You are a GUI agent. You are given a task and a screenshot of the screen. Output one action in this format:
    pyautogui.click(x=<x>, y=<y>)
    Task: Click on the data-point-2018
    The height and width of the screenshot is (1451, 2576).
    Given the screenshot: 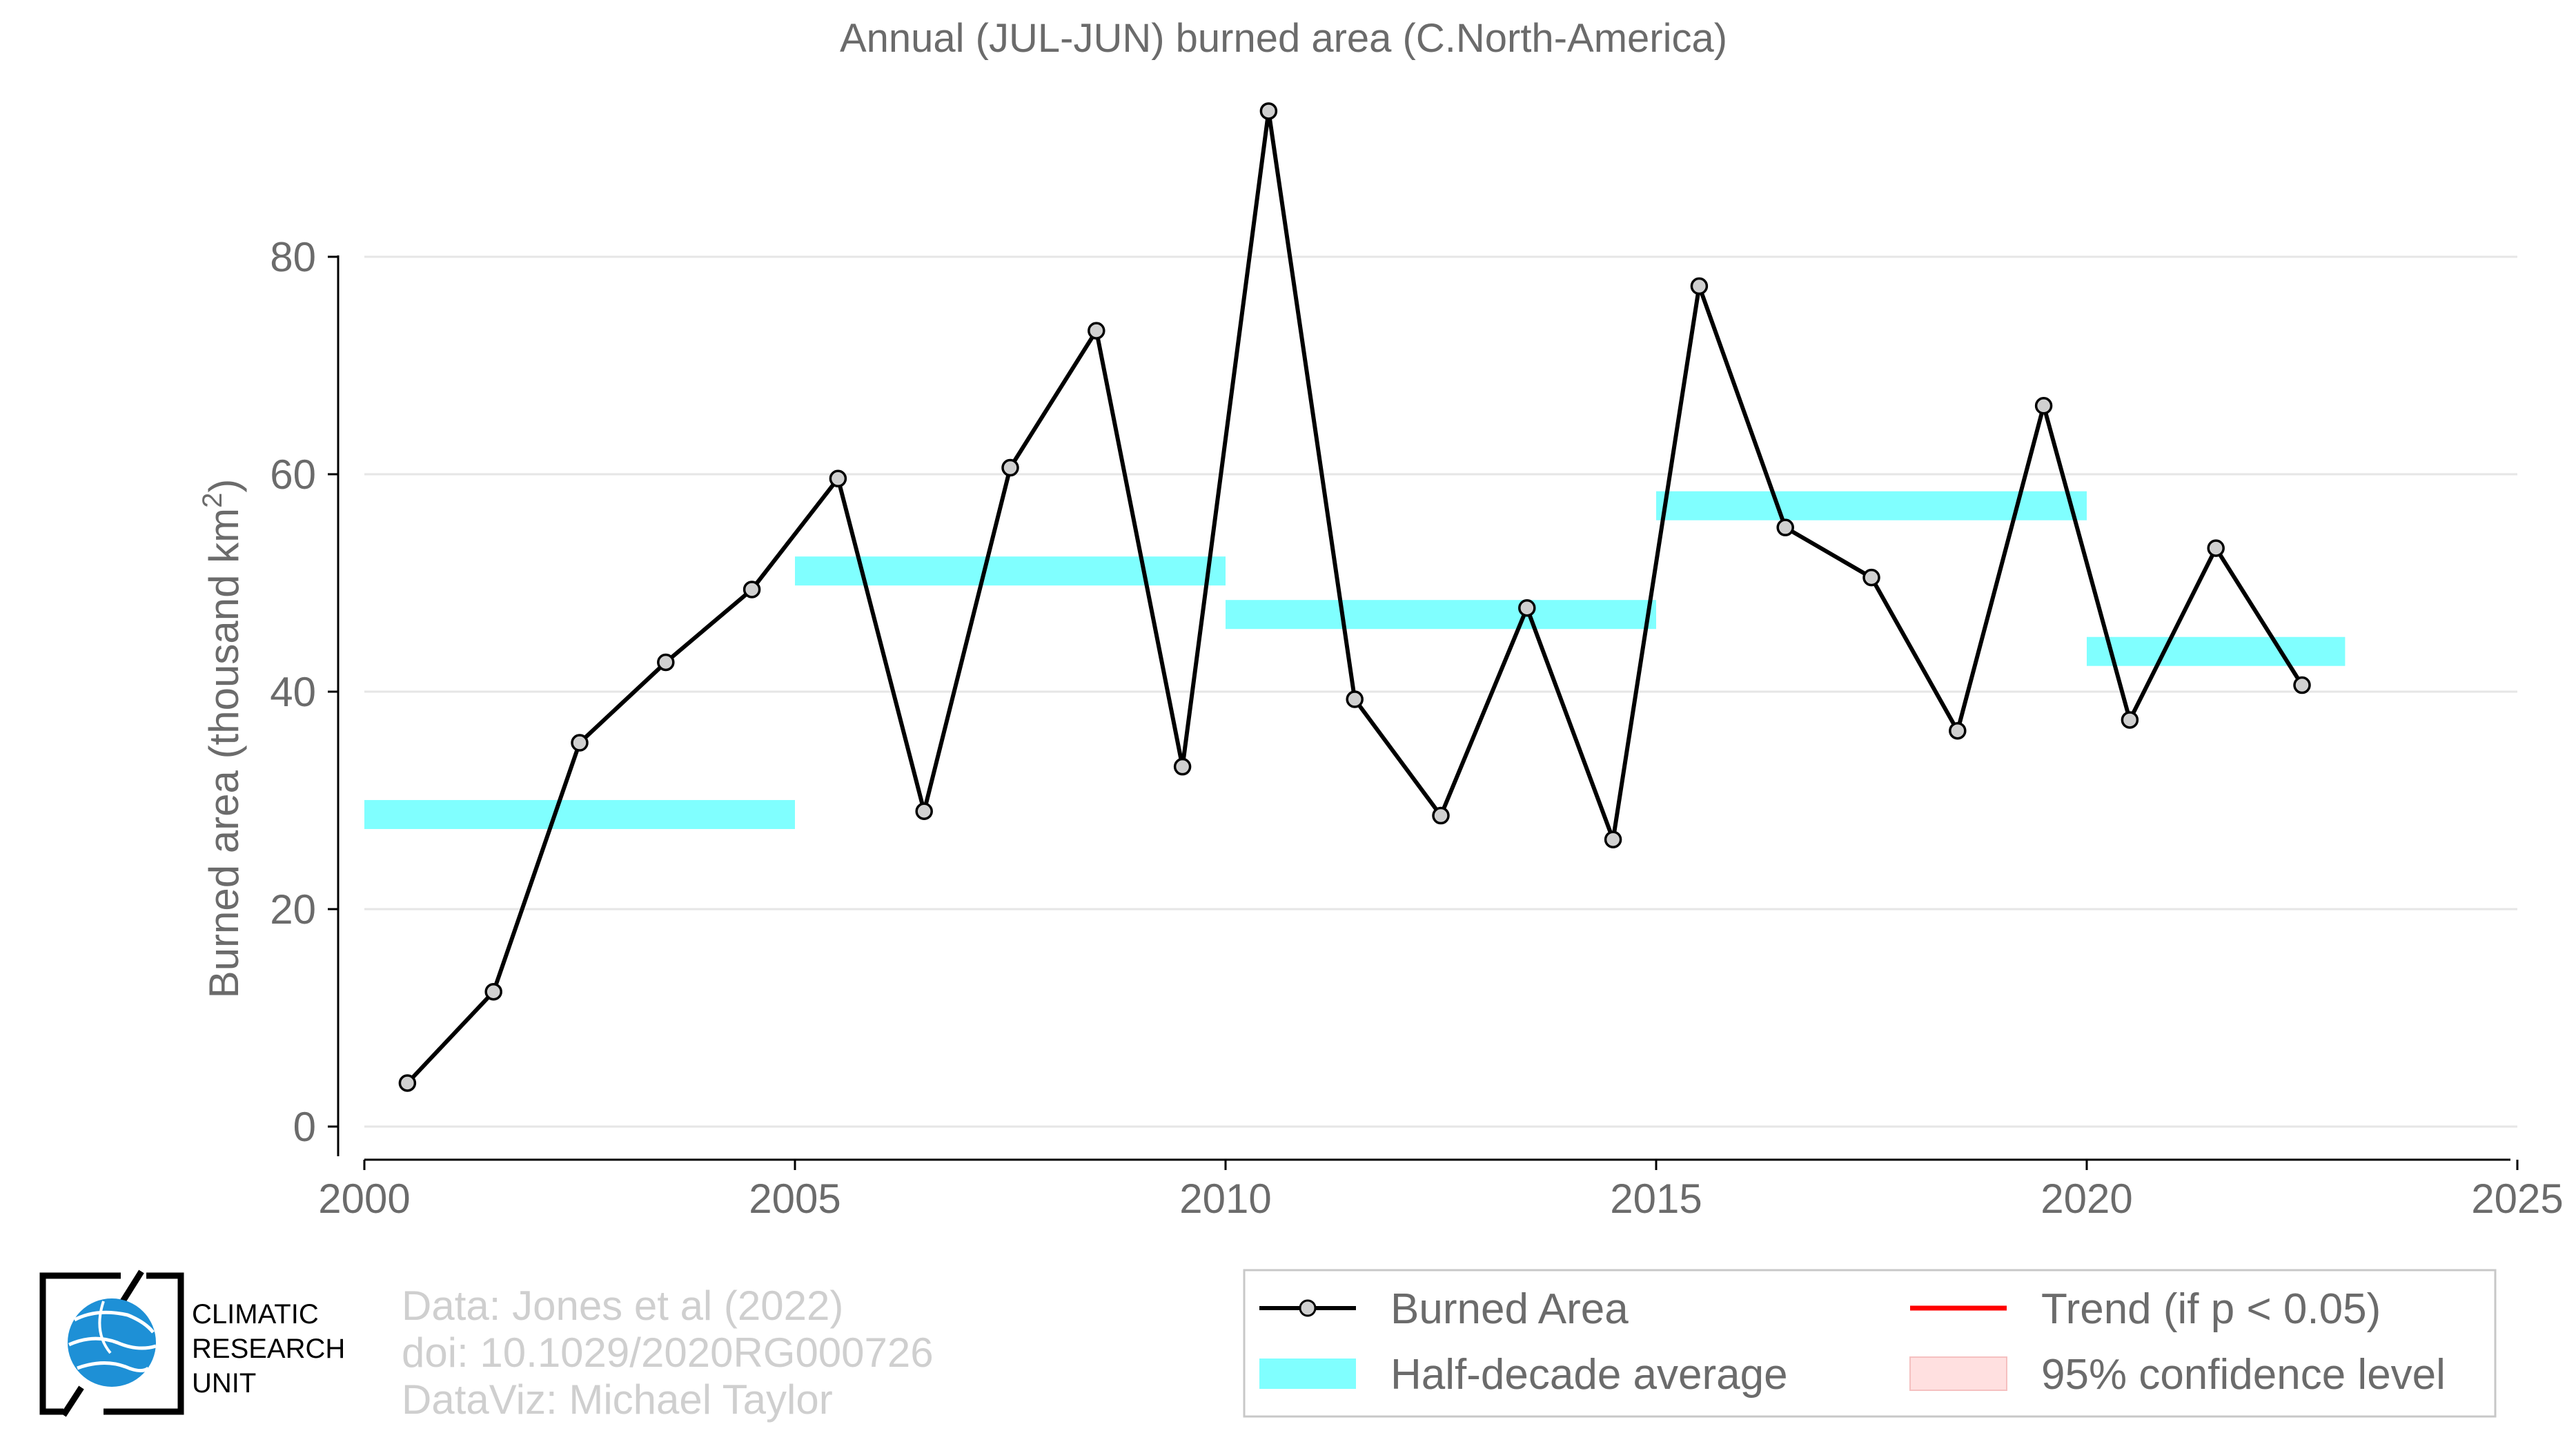 What is the action you would take?
    pyautogui.click(x=1958, y=730)
    